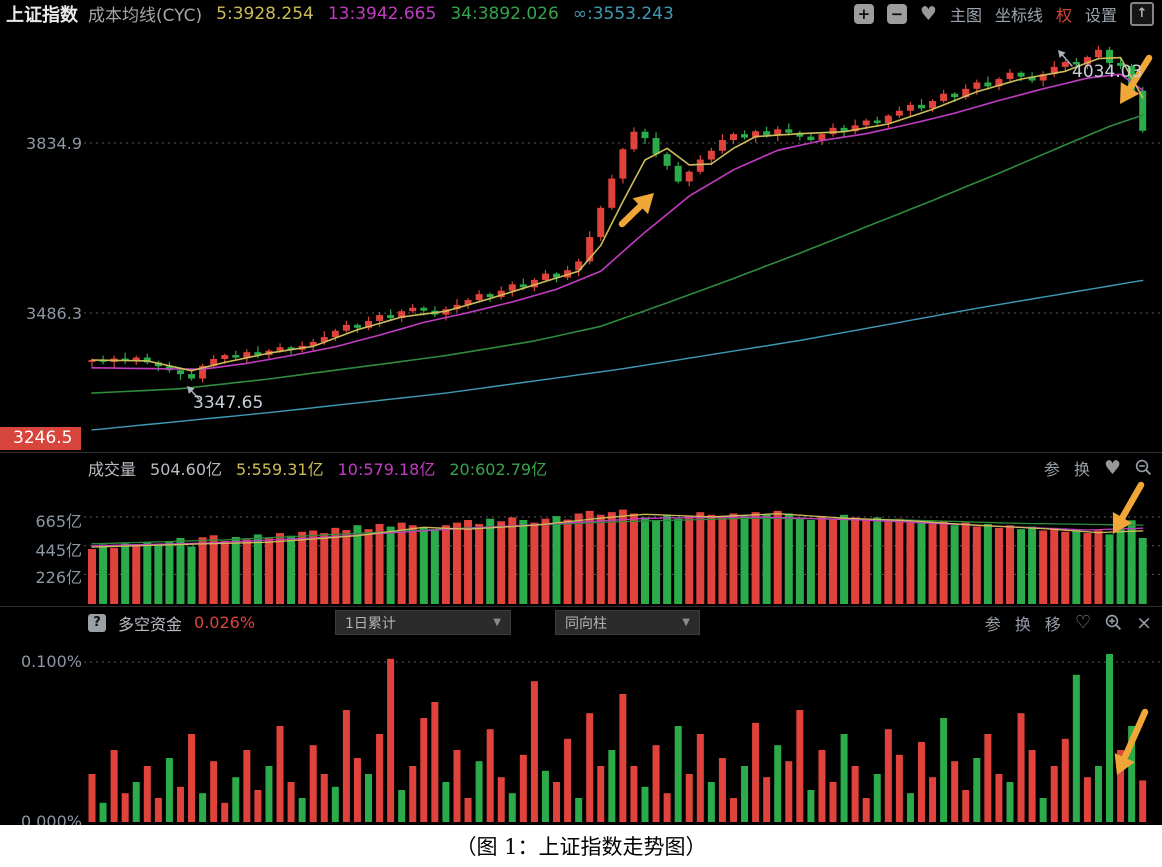 The image size is (1162, 867). I want to click on annotation-arrow-indicator, so click(1131, 741).